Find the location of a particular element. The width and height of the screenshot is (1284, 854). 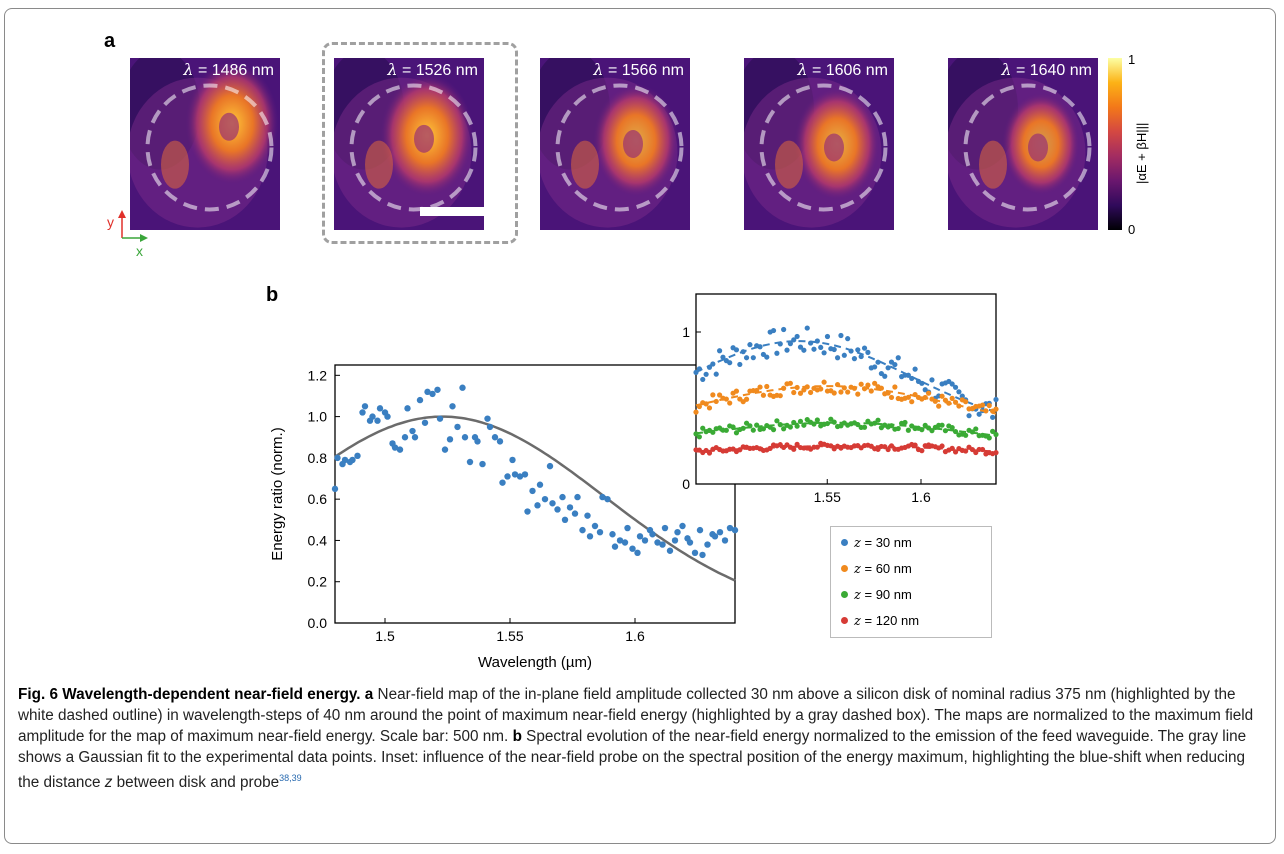

legend-label: = 120 nm is located at coordinates (892, 620).